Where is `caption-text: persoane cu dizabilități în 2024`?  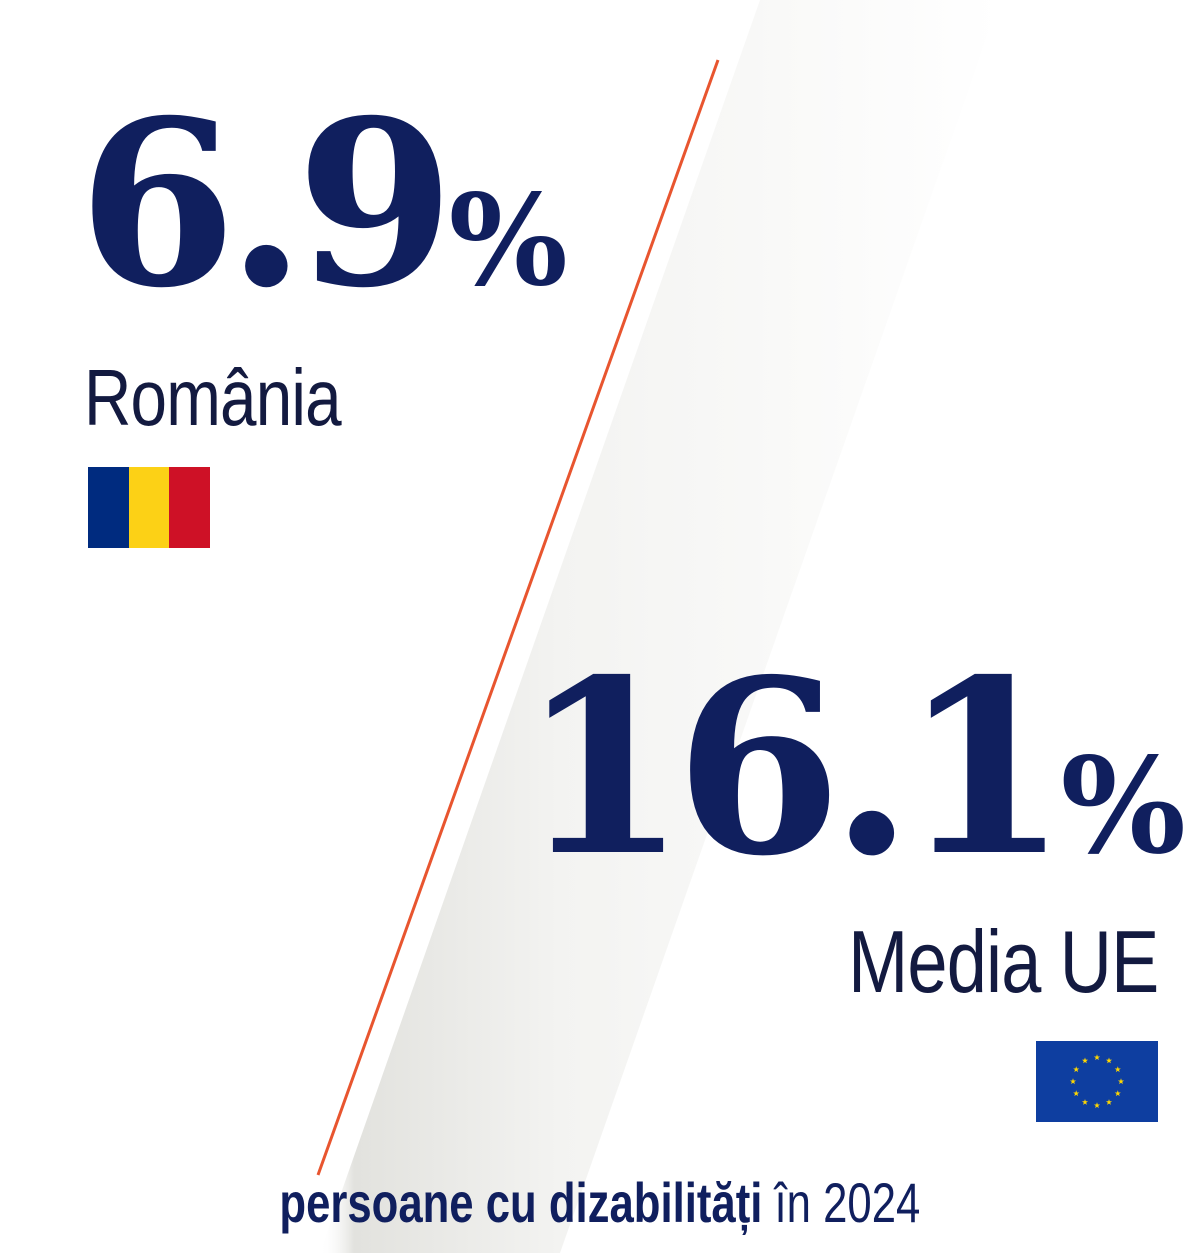 caption-text: persoane cu dizabilități în 2024 is located at coordinates (600, 1203).